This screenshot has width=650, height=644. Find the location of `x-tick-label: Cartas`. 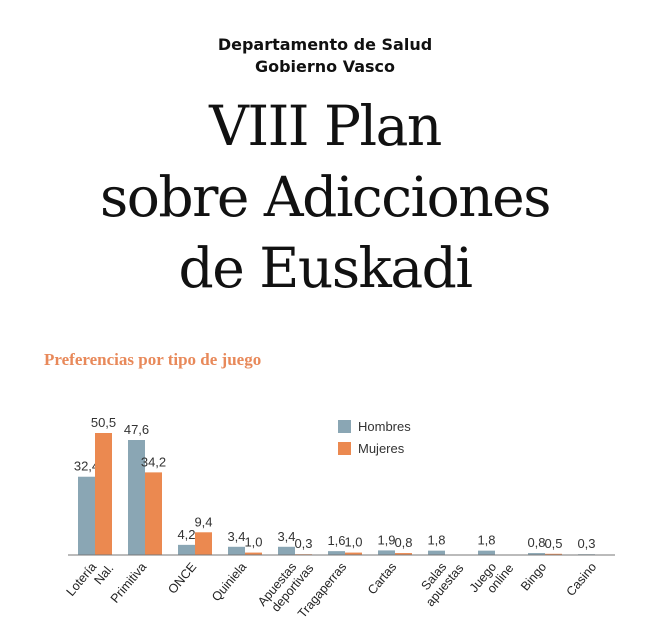

x-tick-label: Cartas is located at coordinates (382, 578).